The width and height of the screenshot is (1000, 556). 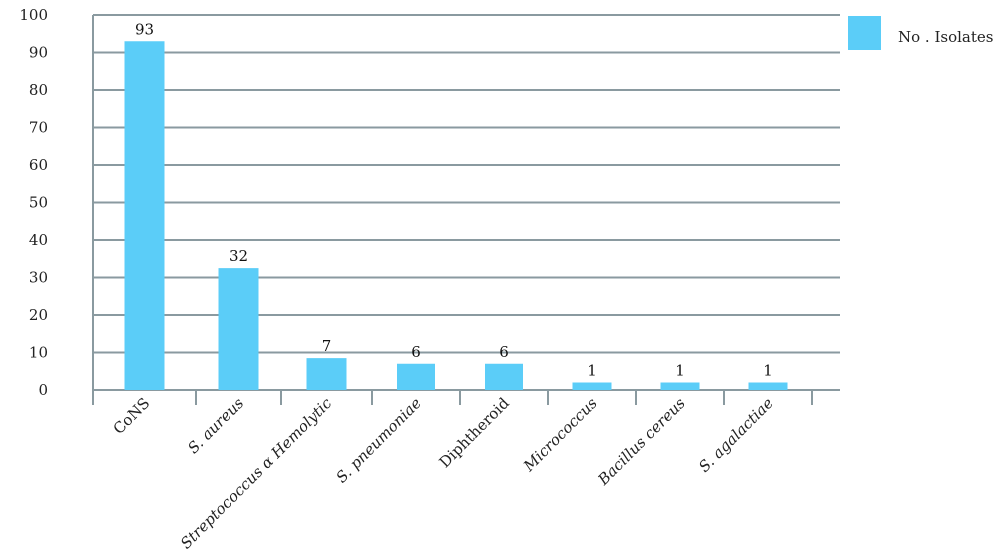 What do you see at coordinates (864, 33) in the screenshot?
I see `legend-swatch` at bounding box center [864, 33].